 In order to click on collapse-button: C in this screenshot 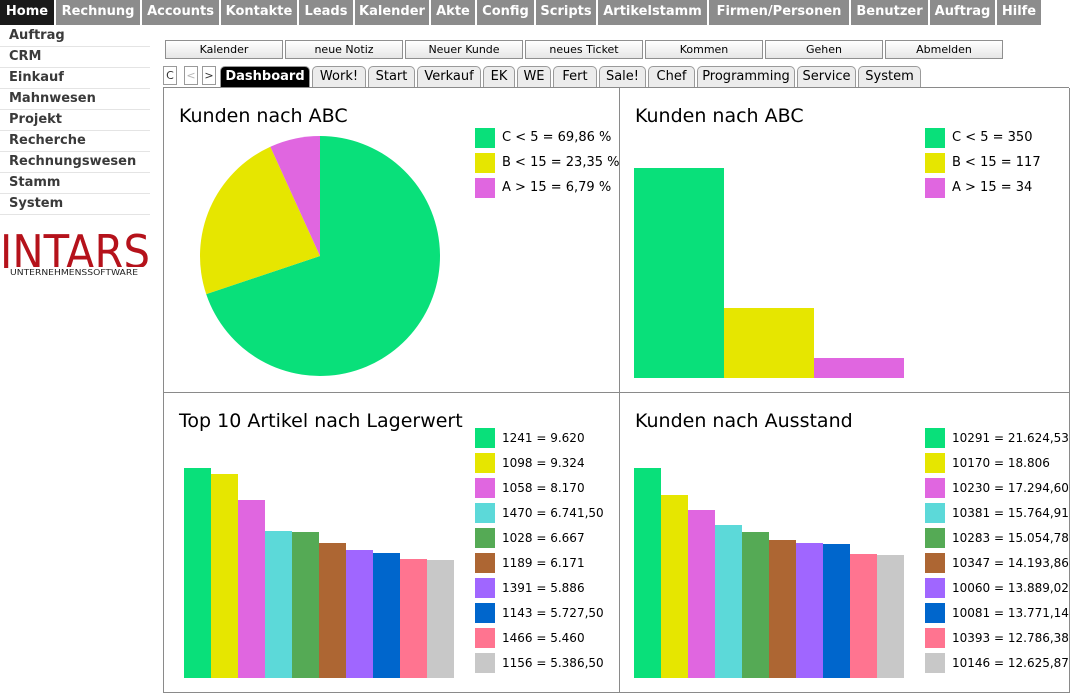, I will do `click(170, 75)`.